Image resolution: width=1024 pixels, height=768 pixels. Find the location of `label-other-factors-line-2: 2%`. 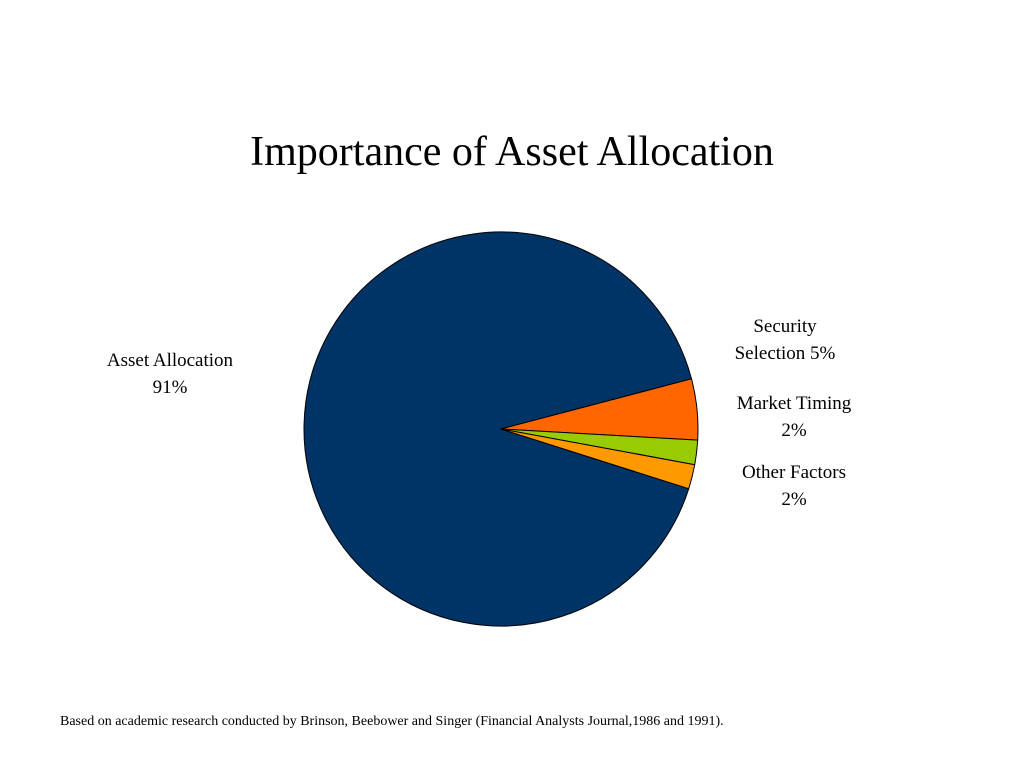

label-other-factors-line-2: 2% is located at coordinates (794, 499).